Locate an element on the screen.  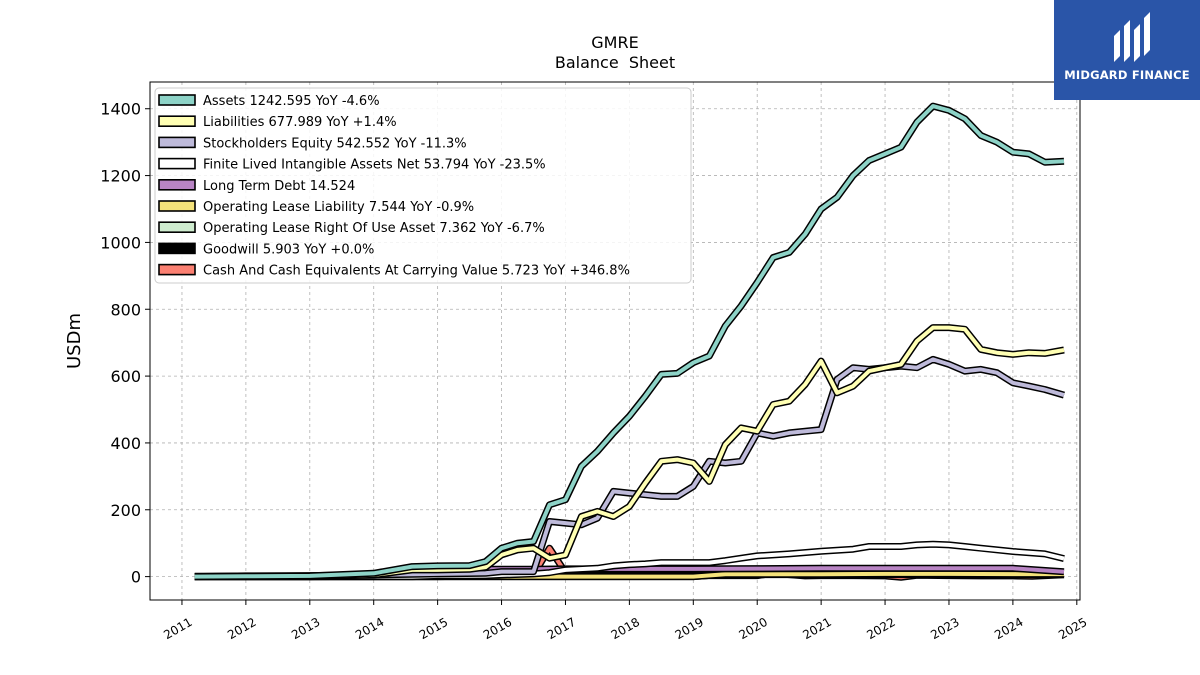
y-tick-label: 0 is located at coordinates (136, 577).